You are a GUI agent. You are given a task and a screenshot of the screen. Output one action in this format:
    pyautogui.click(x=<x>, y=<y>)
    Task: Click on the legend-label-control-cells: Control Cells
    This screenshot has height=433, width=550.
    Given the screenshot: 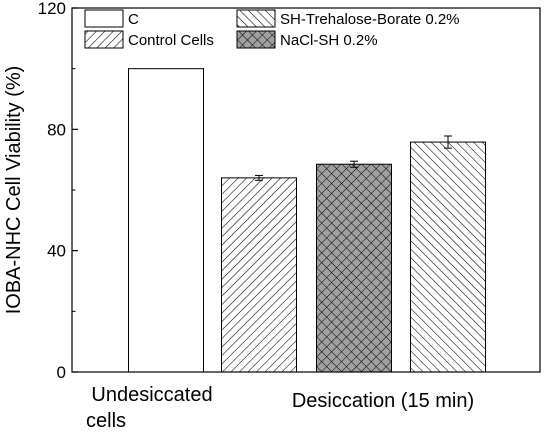 What is the action you would take?
    pyautogui.click(x=171, y=40)
    